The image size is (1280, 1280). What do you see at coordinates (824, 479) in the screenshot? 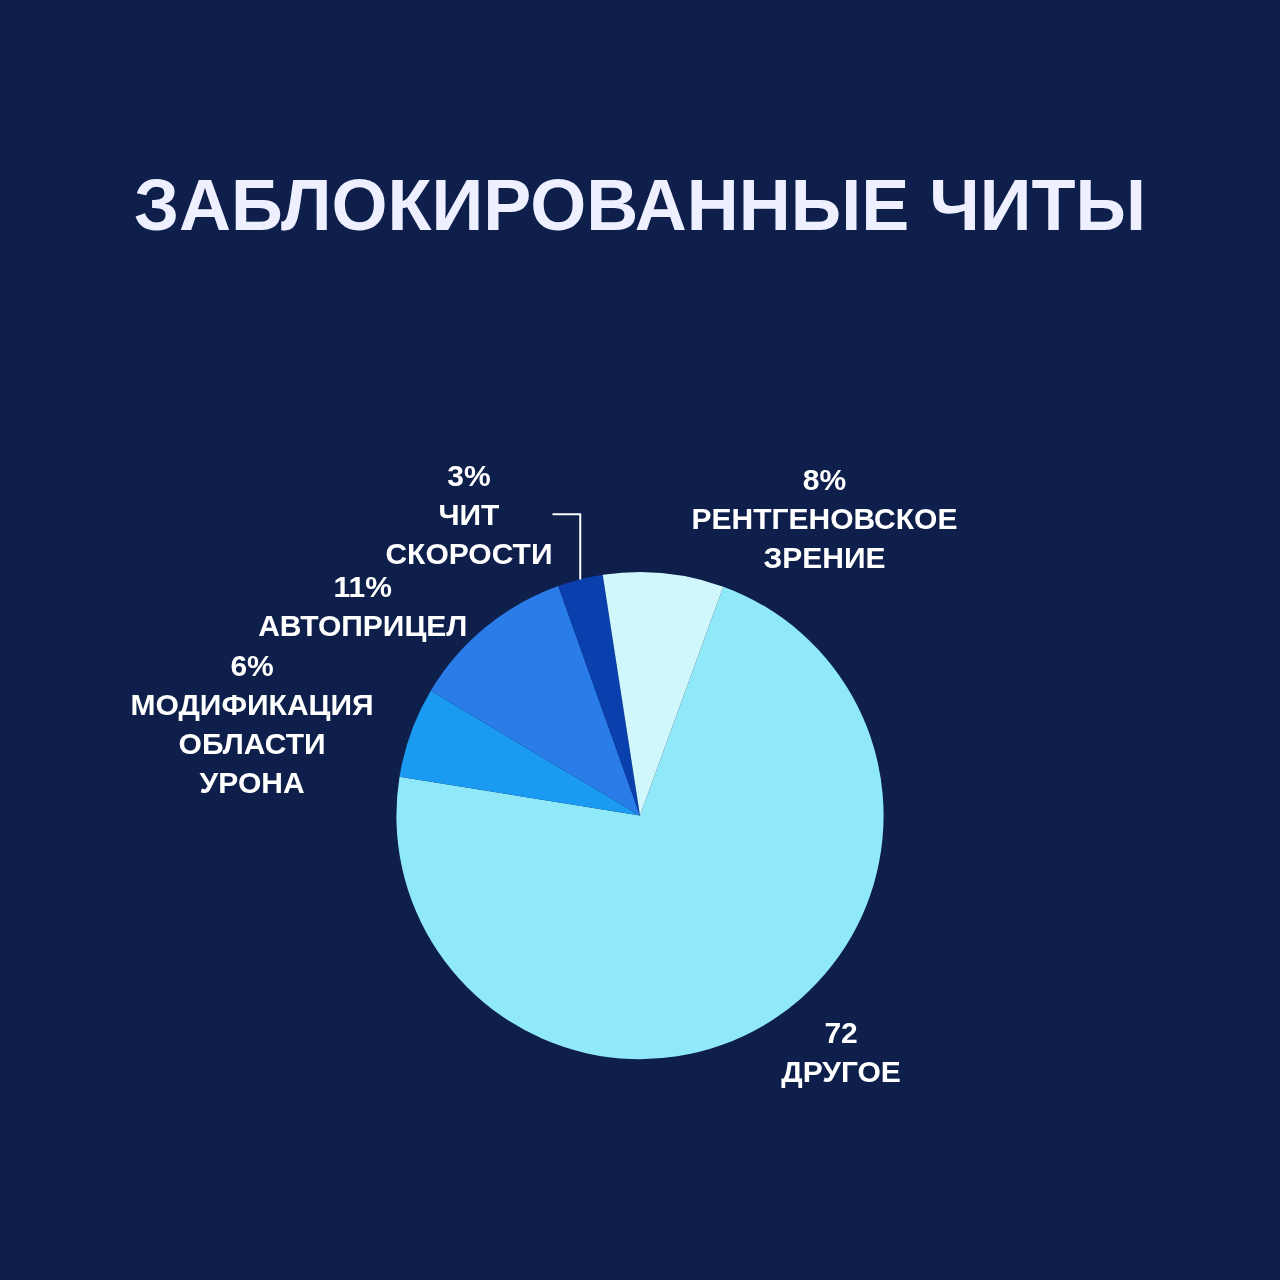
I see `data-label: 8%` at bounding box center [824, 479].